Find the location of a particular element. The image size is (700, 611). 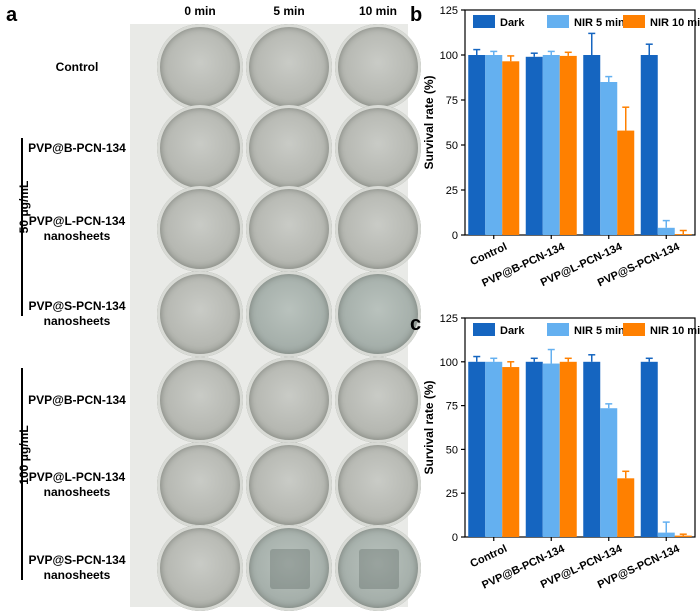

panel-b-letter: b is located at coordinates (416, 15).